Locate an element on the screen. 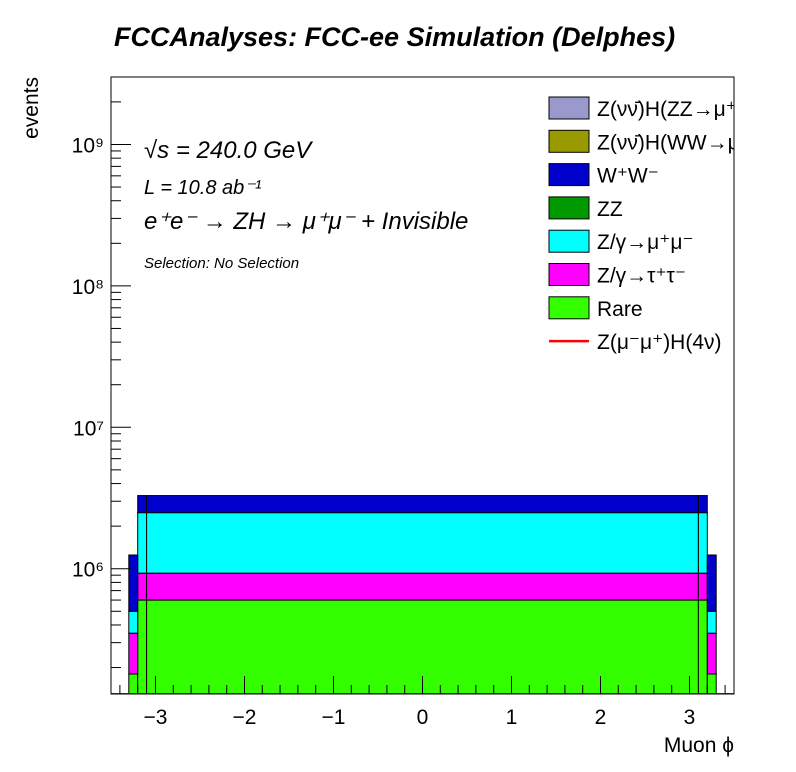 The image size is (796, 772). chart-title: FCCAnalyses: FCC-ee Simulation (Delphes) is located at coordinates (394, 37).